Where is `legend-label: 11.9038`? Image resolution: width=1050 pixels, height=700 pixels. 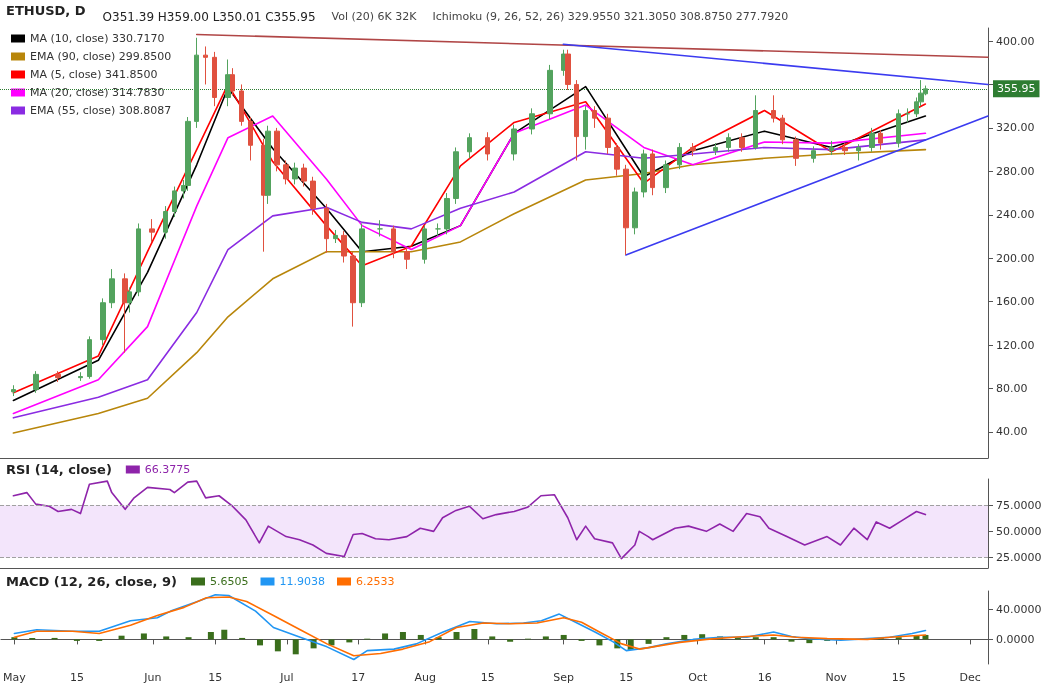
legend-label: 11.9038 is located at coordinates (302, 581).